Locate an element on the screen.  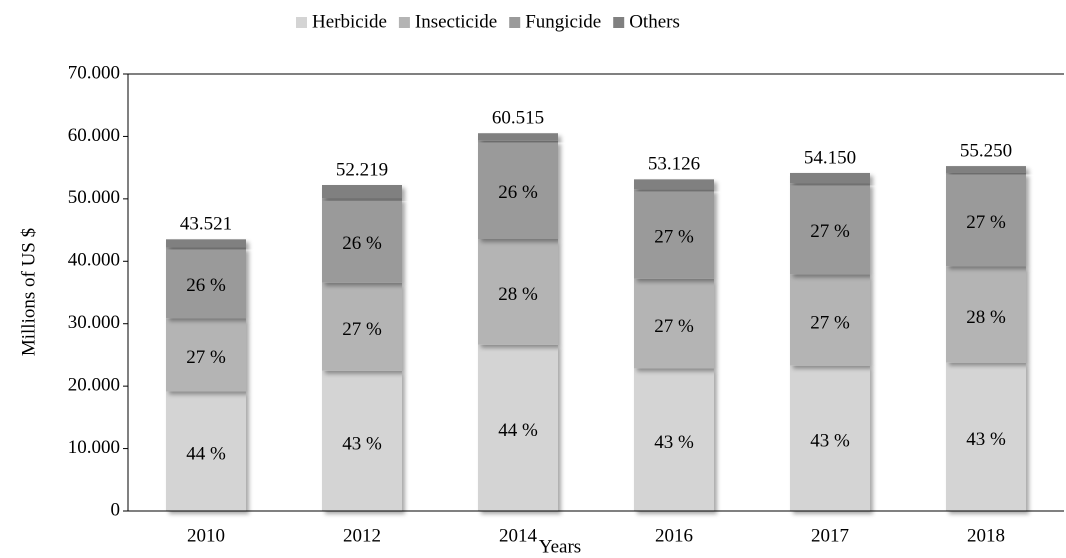
total-label: 60.515 is located at coordinates (518, 118).